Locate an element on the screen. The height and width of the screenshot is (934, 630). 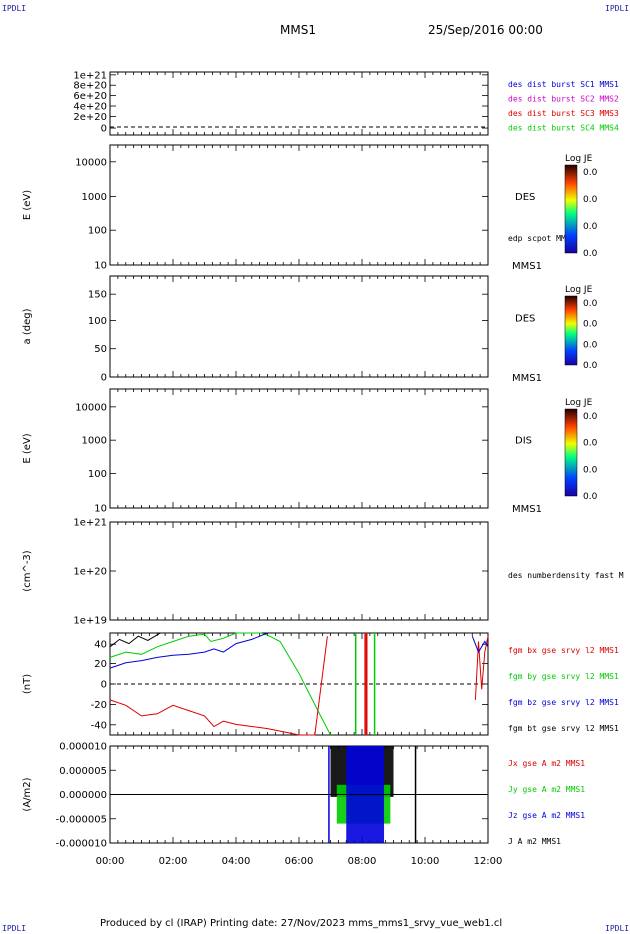
panel-2-spacecraft-label: MMS1 is located at coordinates (527, 266).